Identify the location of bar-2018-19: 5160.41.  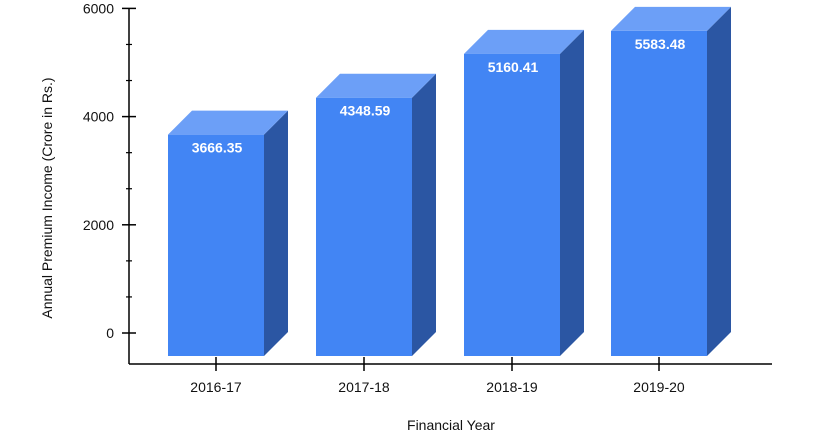
(524, 193).